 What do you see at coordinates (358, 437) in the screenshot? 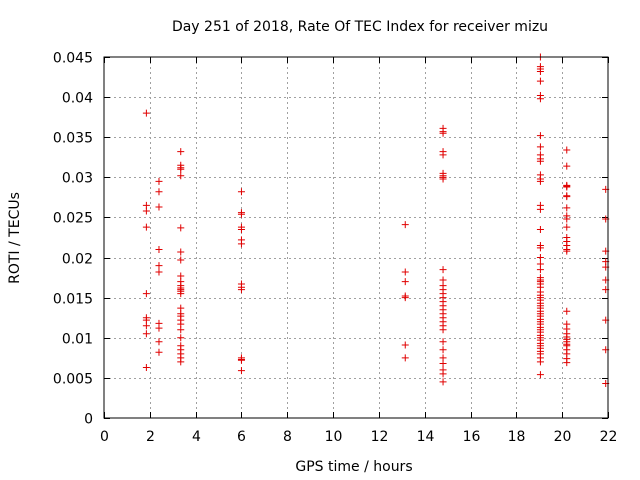
I see `x-tick-labels: 0 2 4 6 8 10 12 14 16 18 20 22` at bounding box center [358, 437].